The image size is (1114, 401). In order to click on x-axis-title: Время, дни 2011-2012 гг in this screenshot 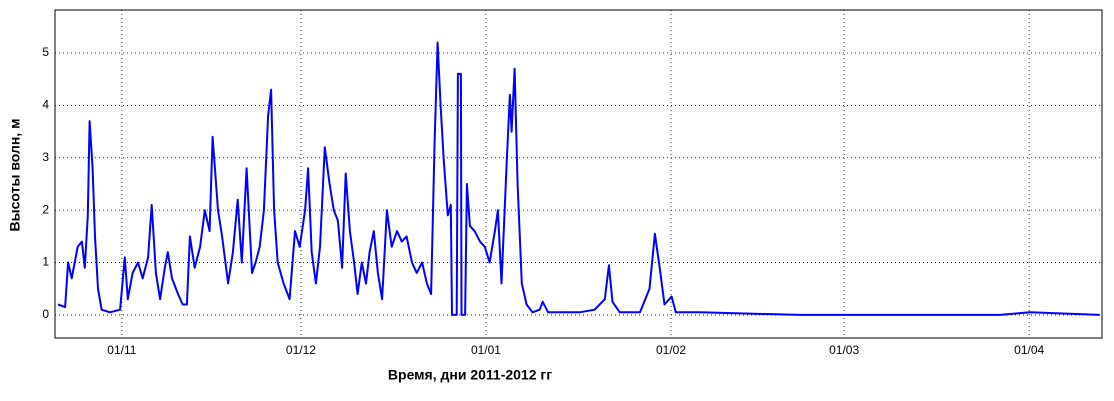, I will do `click(470, 375)`.